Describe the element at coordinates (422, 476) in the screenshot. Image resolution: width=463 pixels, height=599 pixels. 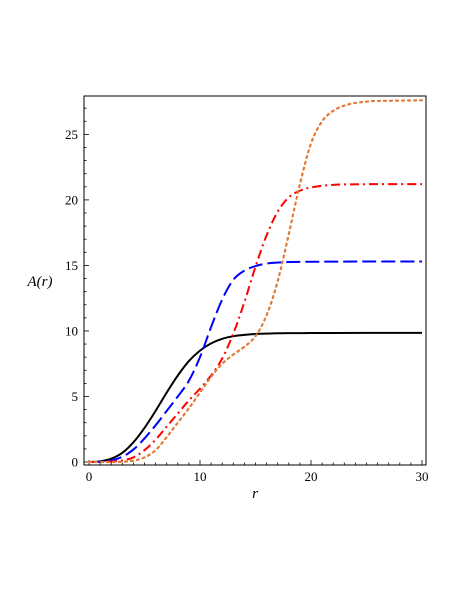
I see `x-tick-label: 30` at that location.